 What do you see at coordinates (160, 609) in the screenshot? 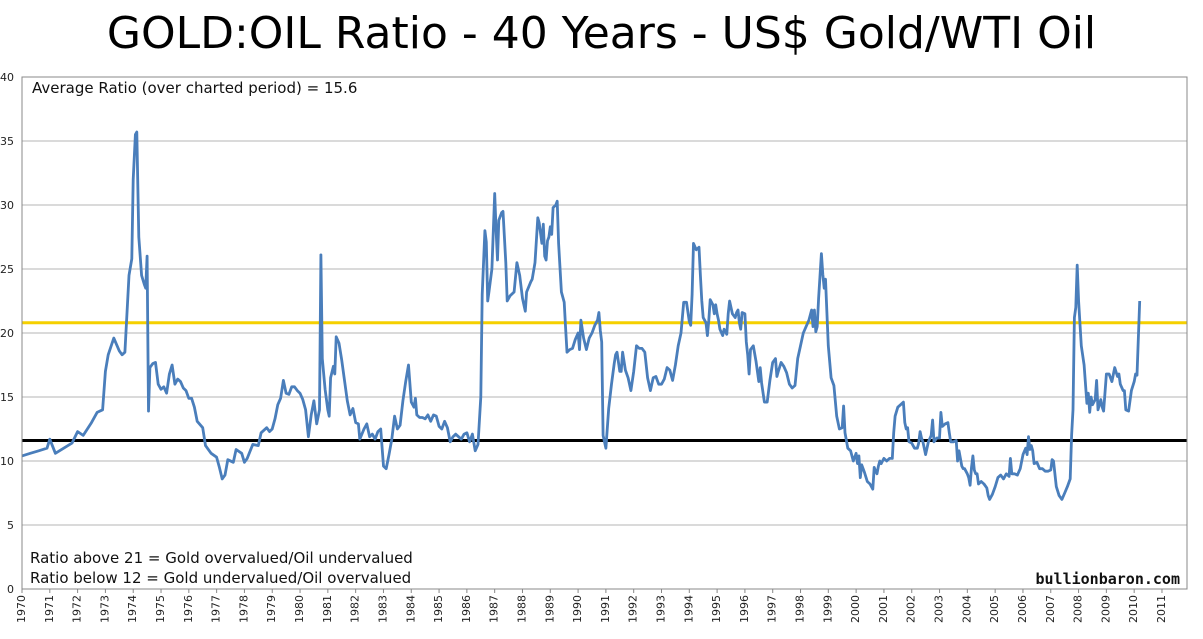
I see `x-tick-label: 1975` at bounding box center [160, 609].